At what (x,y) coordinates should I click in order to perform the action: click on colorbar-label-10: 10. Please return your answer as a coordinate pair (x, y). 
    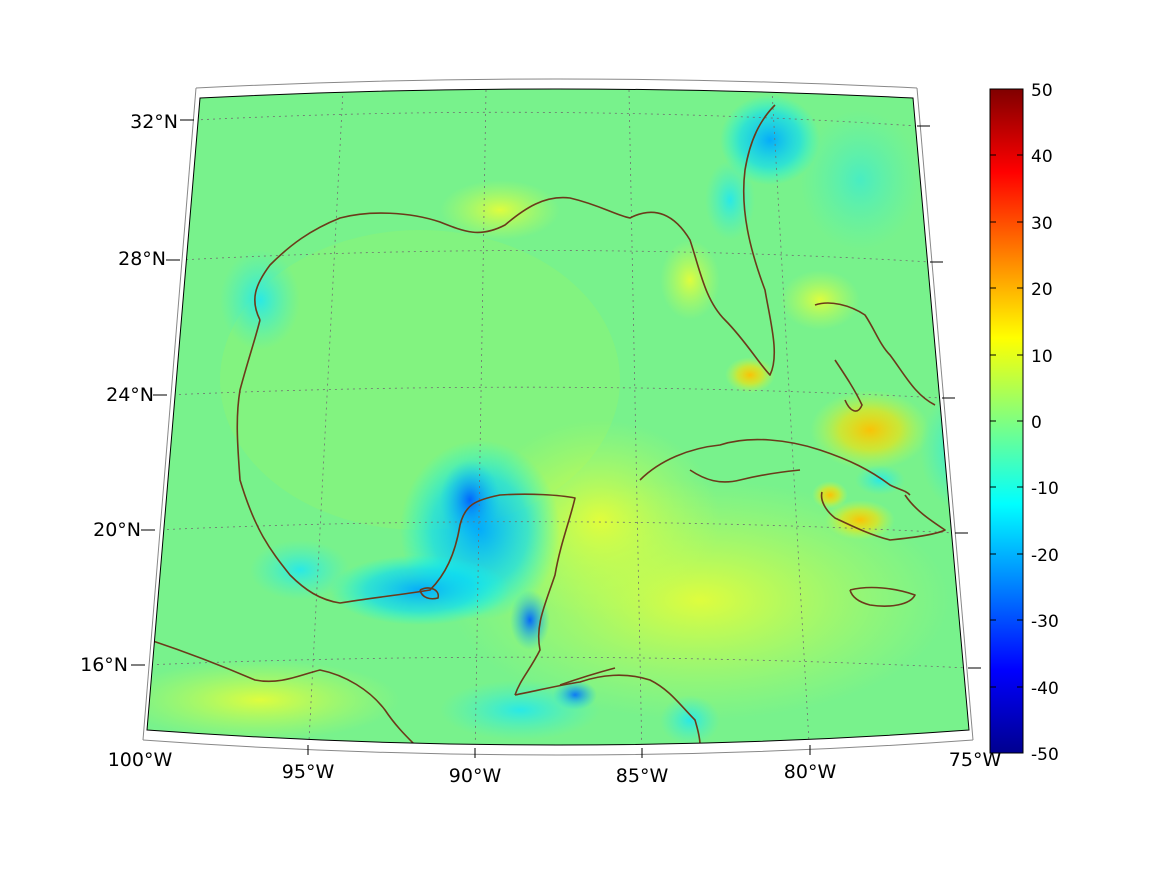
    Looking at the image, I should click on (1042, 357).